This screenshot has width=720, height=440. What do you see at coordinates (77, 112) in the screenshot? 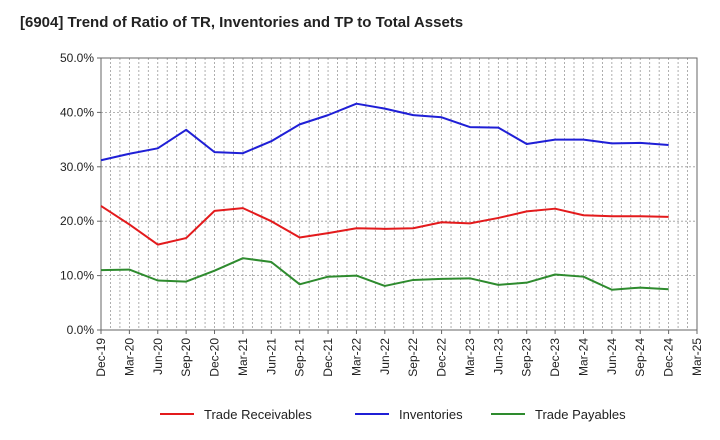
I see `y-tick-label: 40.0%` at bounding box center [77, 112].